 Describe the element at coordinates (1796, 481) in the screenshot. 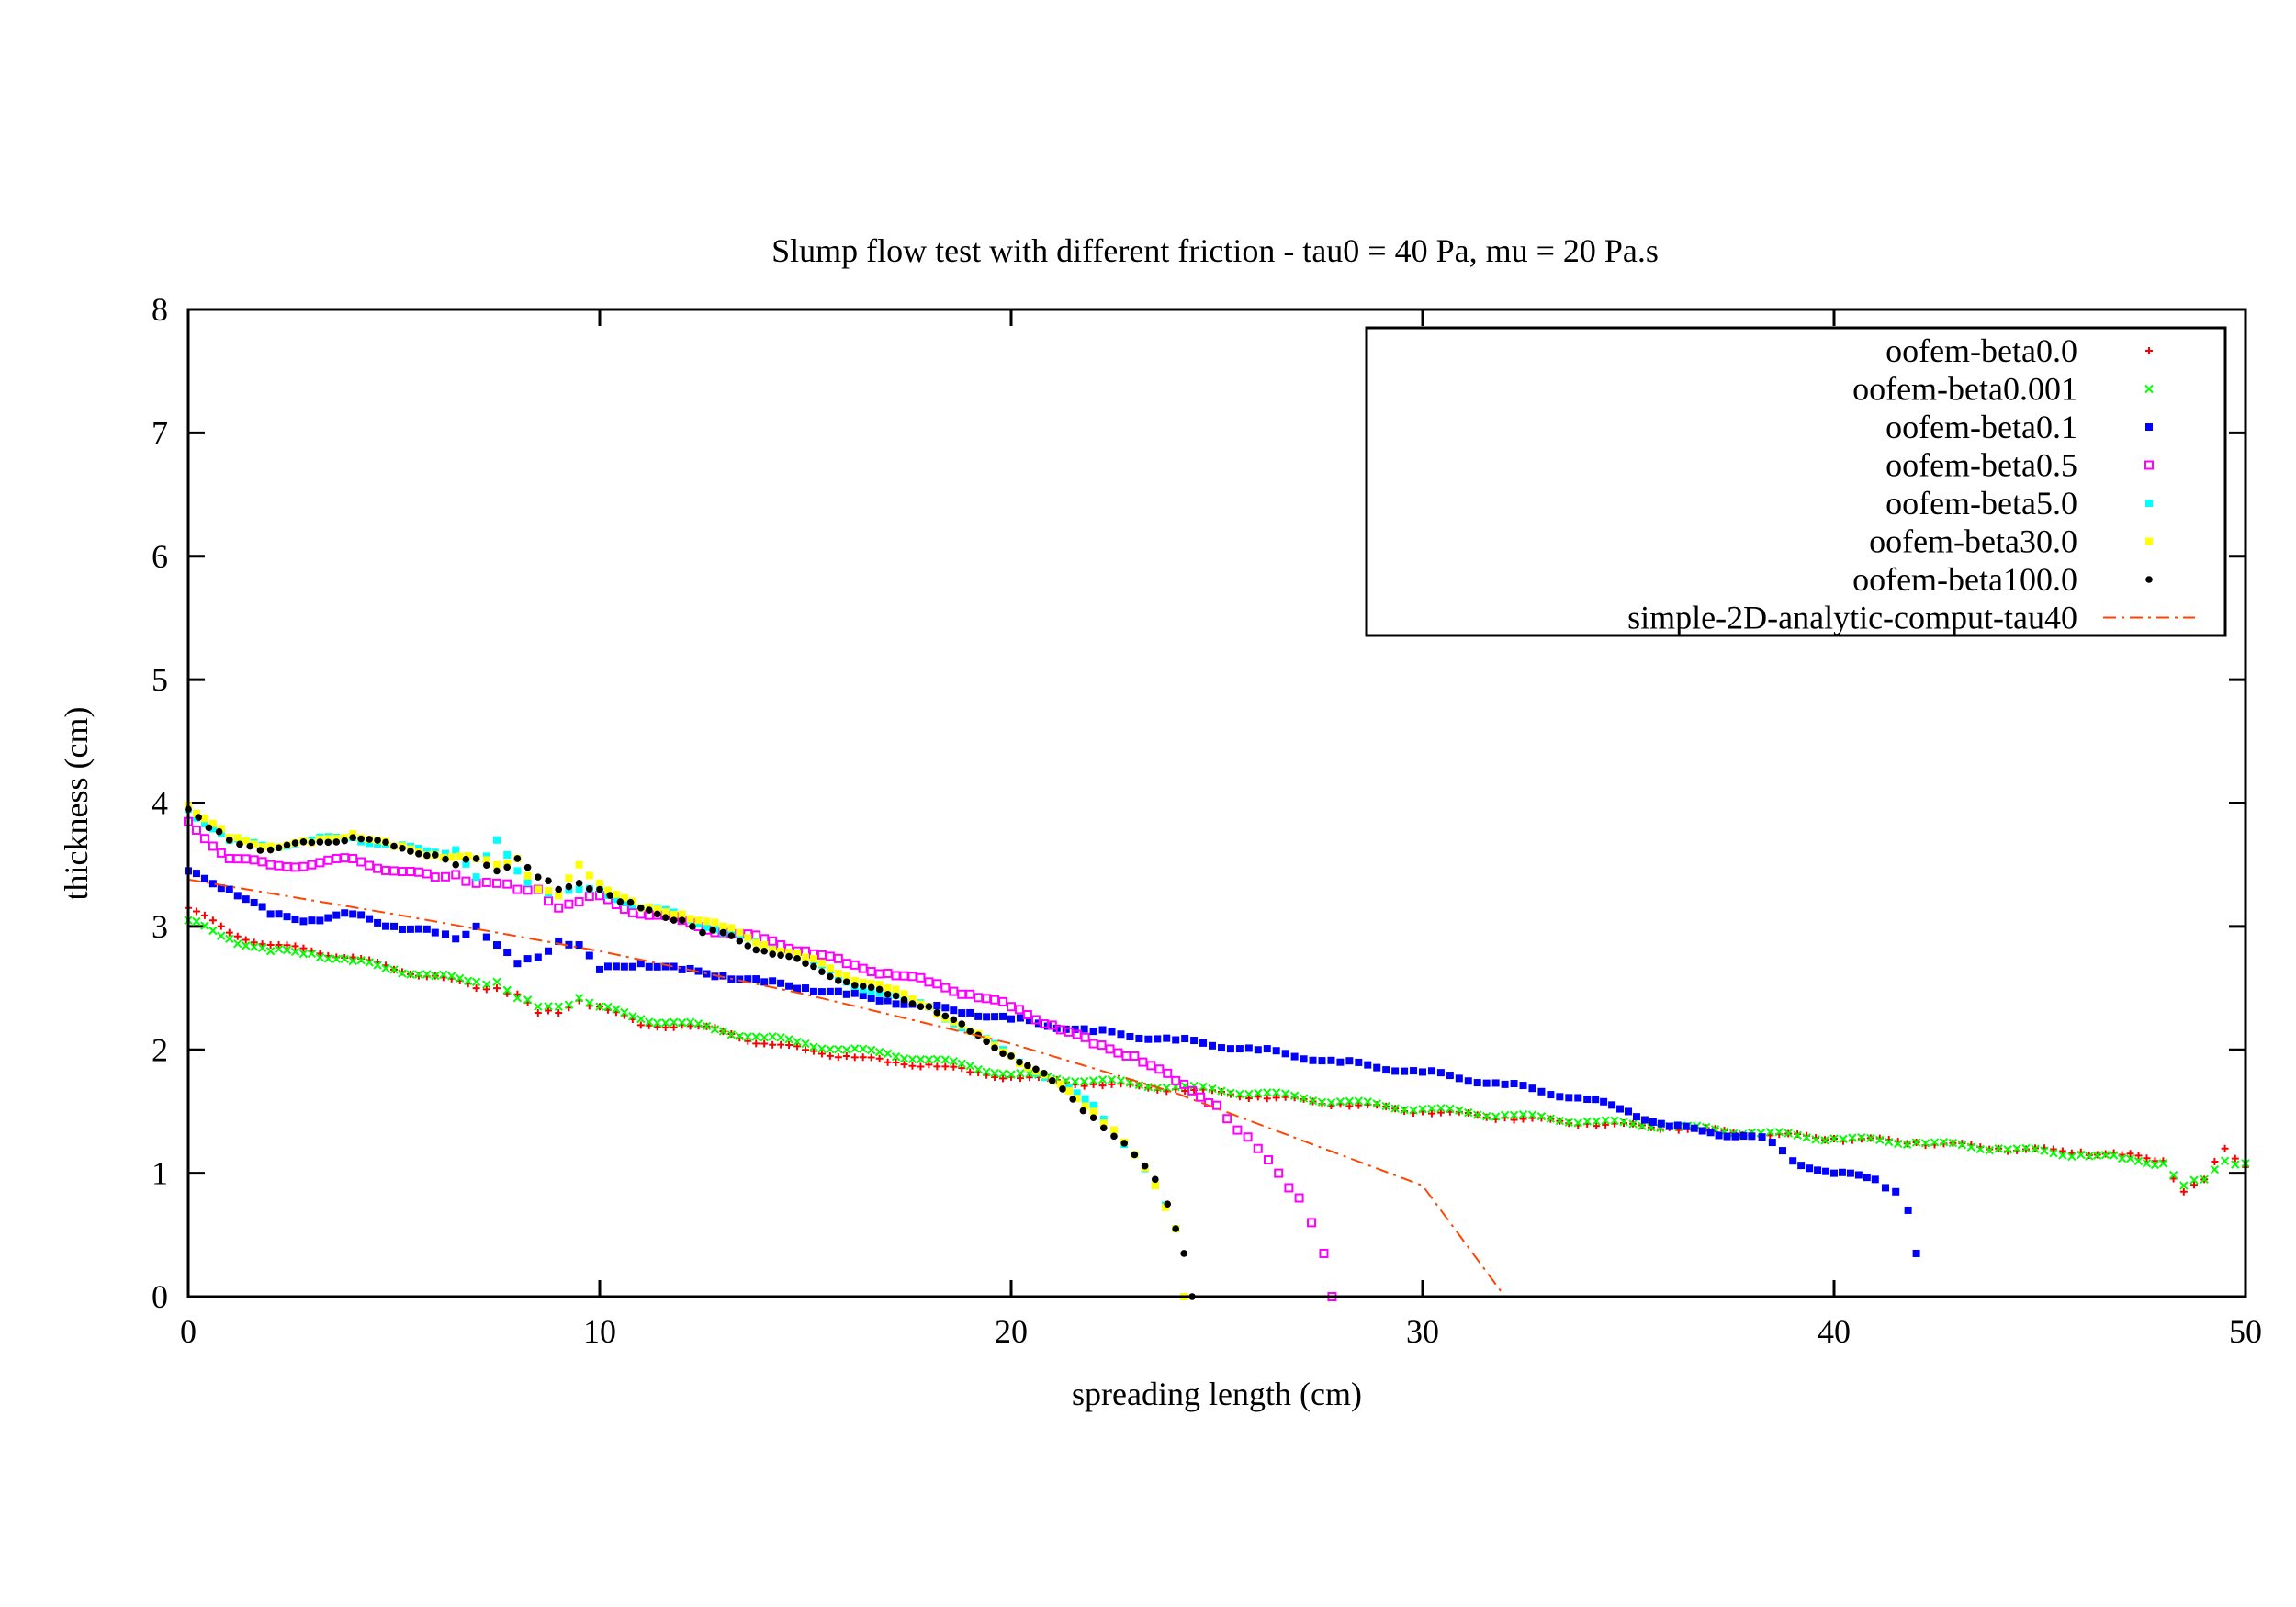

I see `legend-box` at that location.